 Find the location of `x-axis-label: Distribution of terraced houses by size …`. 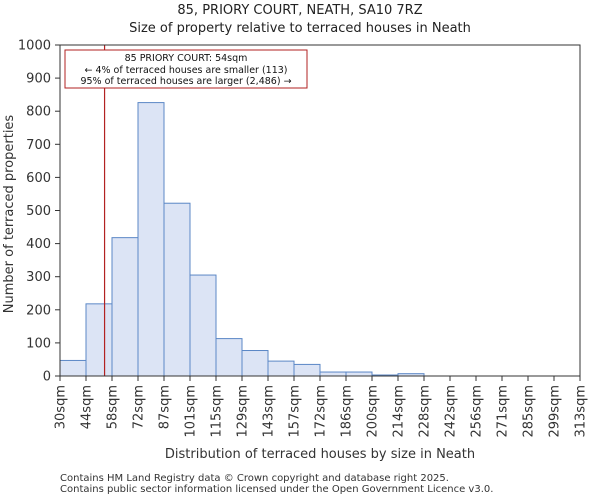

x-axis-label: Distribution of terraced houses by size … is located at coordinates (320, 454).